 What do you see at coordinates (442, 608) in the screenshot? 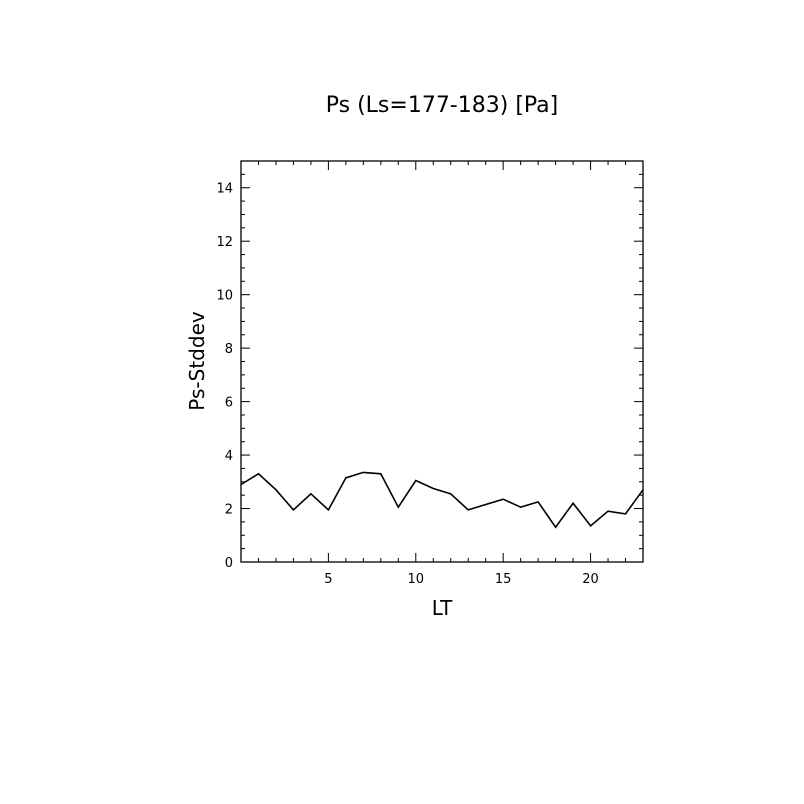
I see `x-axis-label: LT` at bounding box center [442, 608].